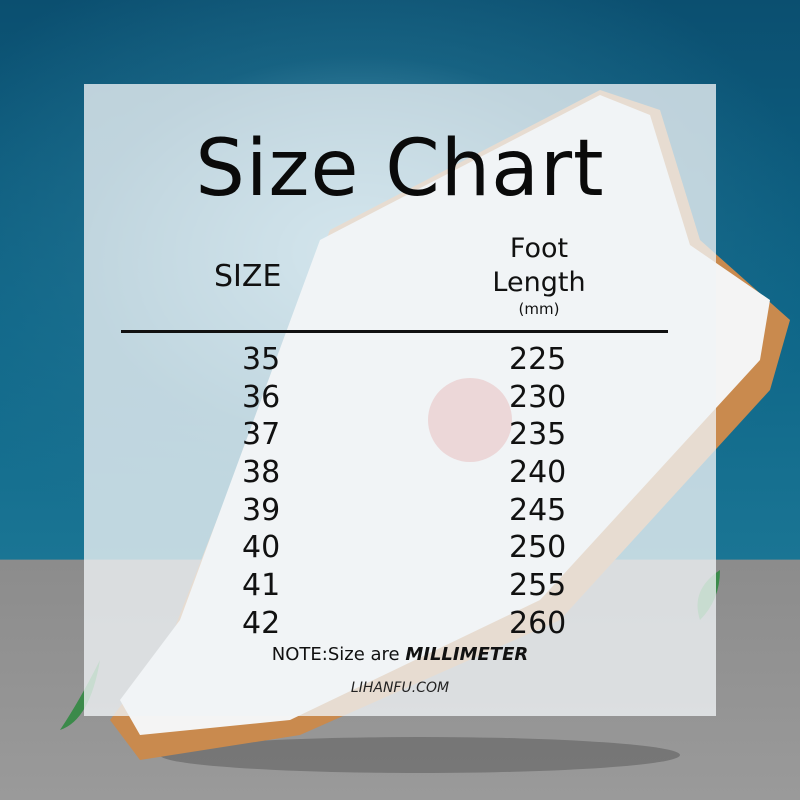  I want to click on table-row: 42 260, so click(400, 625).